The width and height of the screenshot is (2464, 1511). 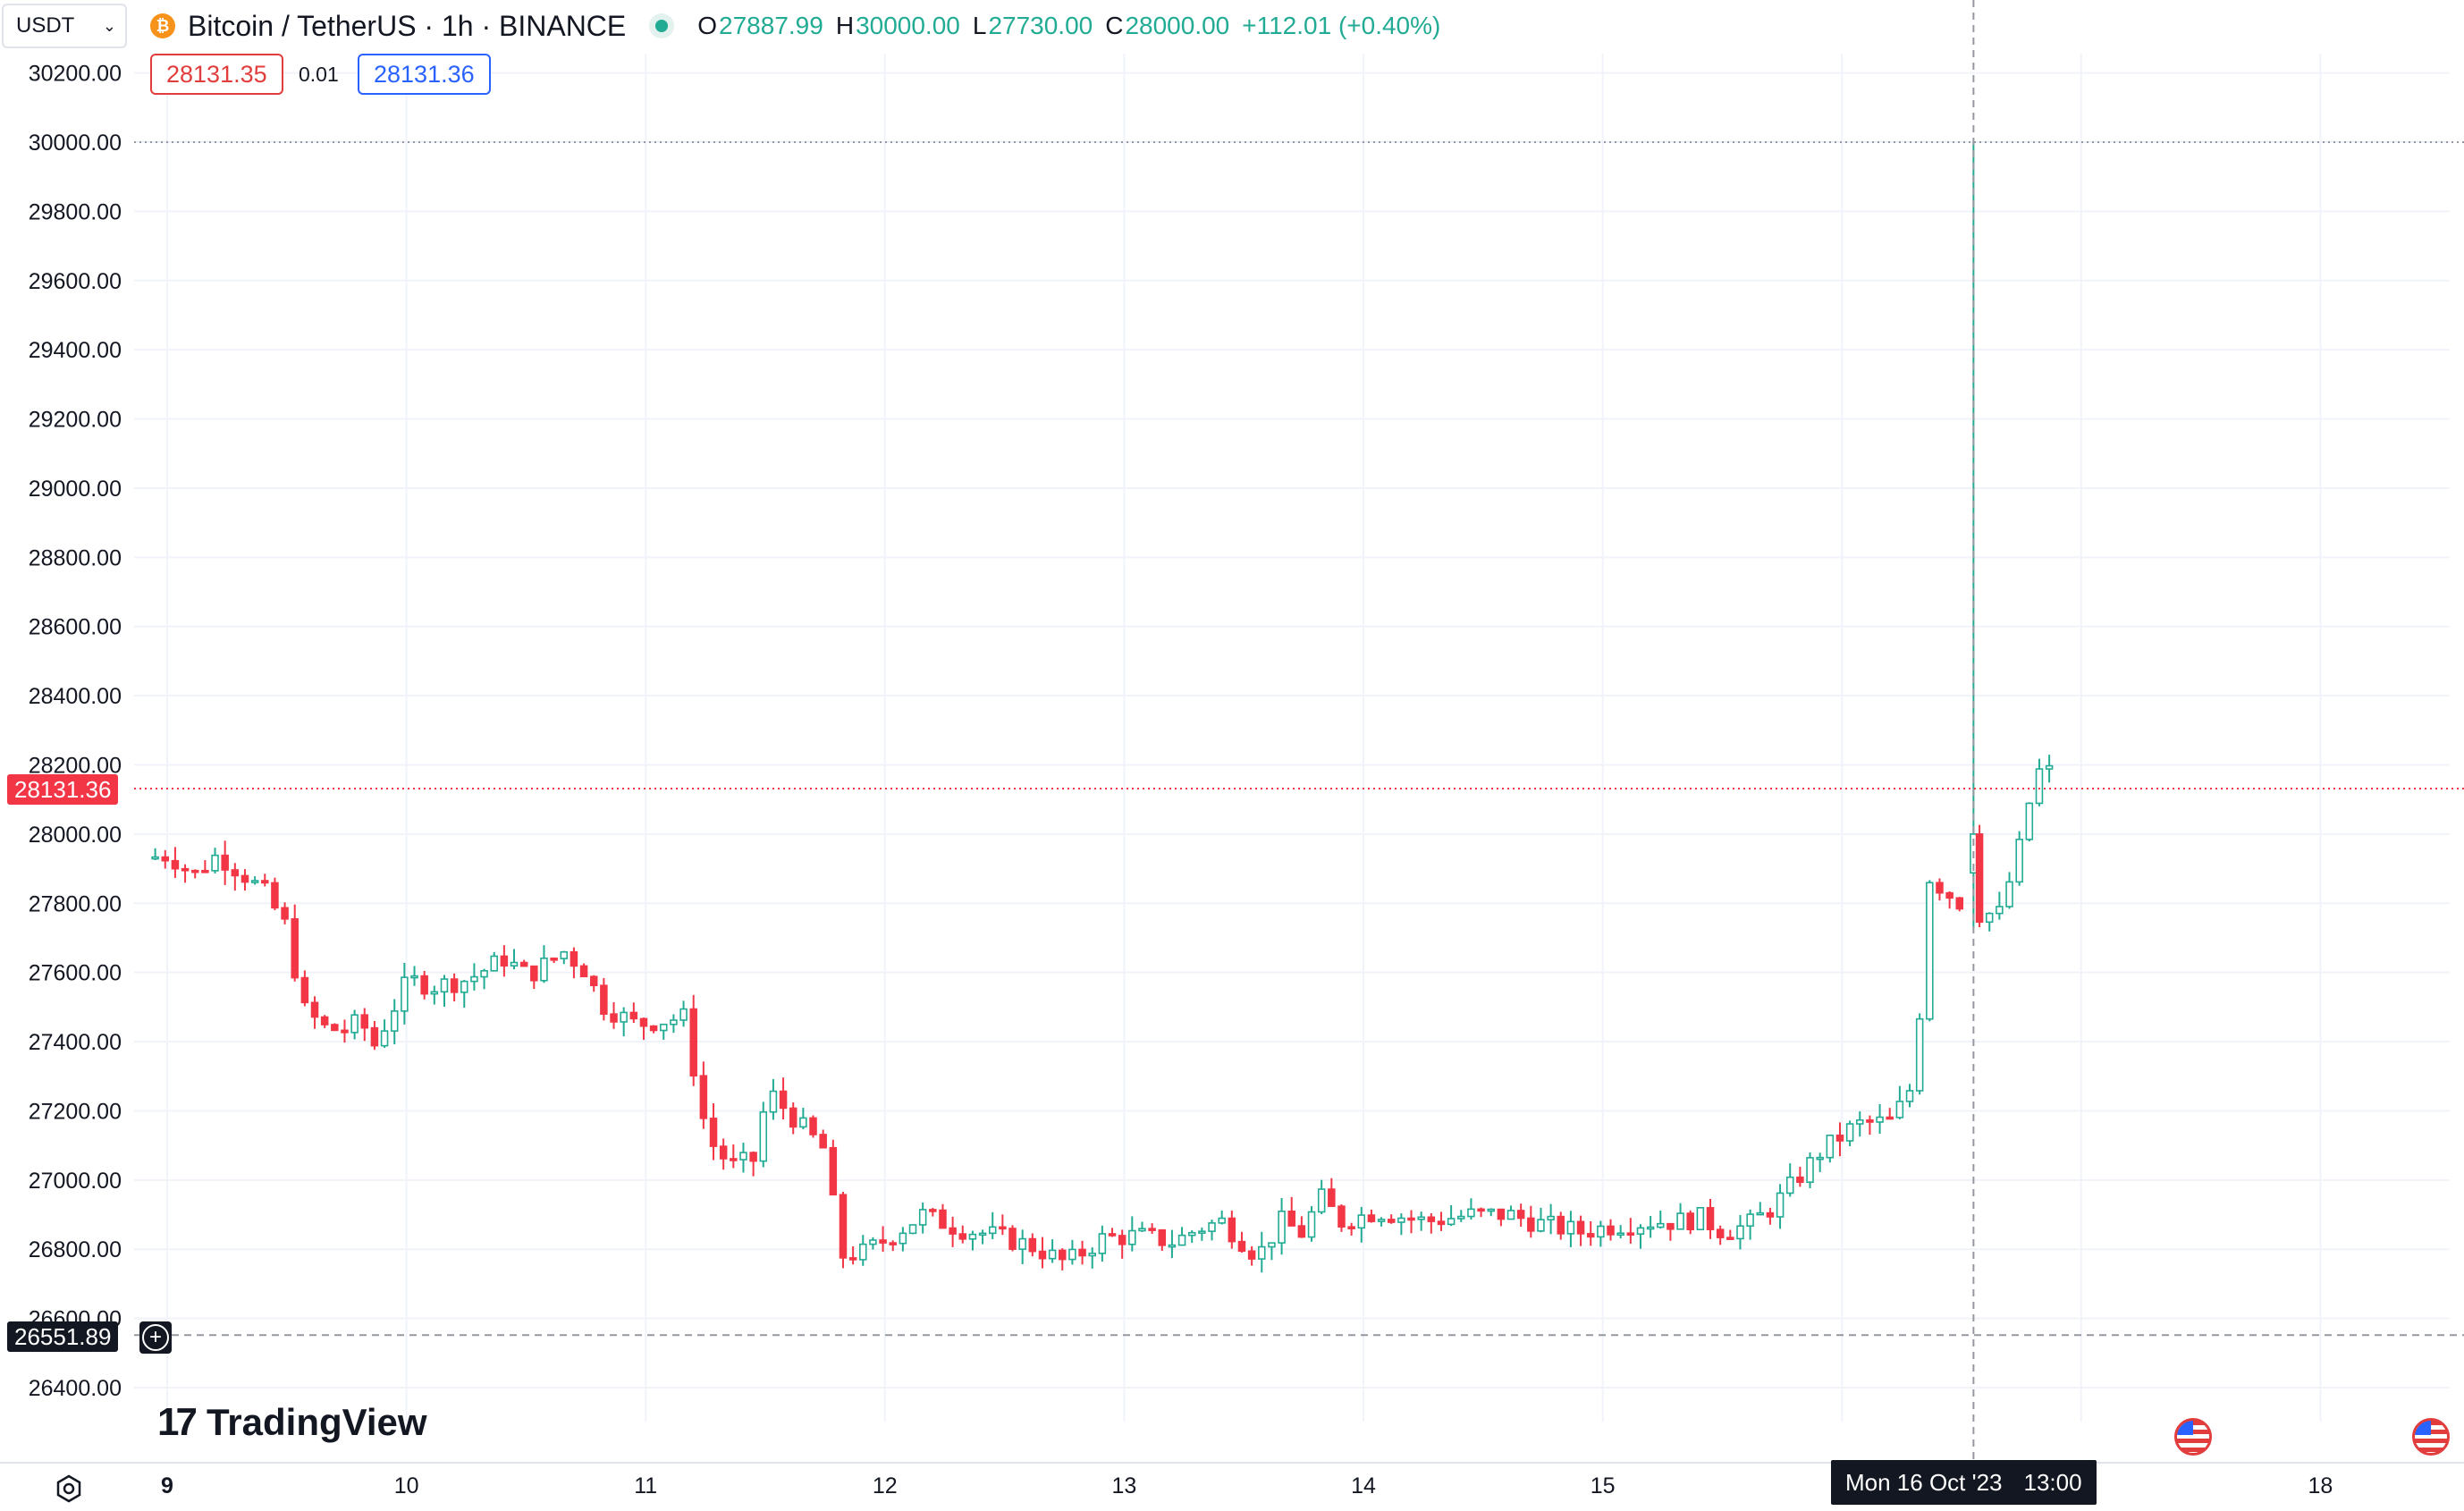 What do you see at coordinates (292, 1422) in the screenshot?
I see `tradingview-logo: 17 TradingView` at bounding box center [292, 1422].